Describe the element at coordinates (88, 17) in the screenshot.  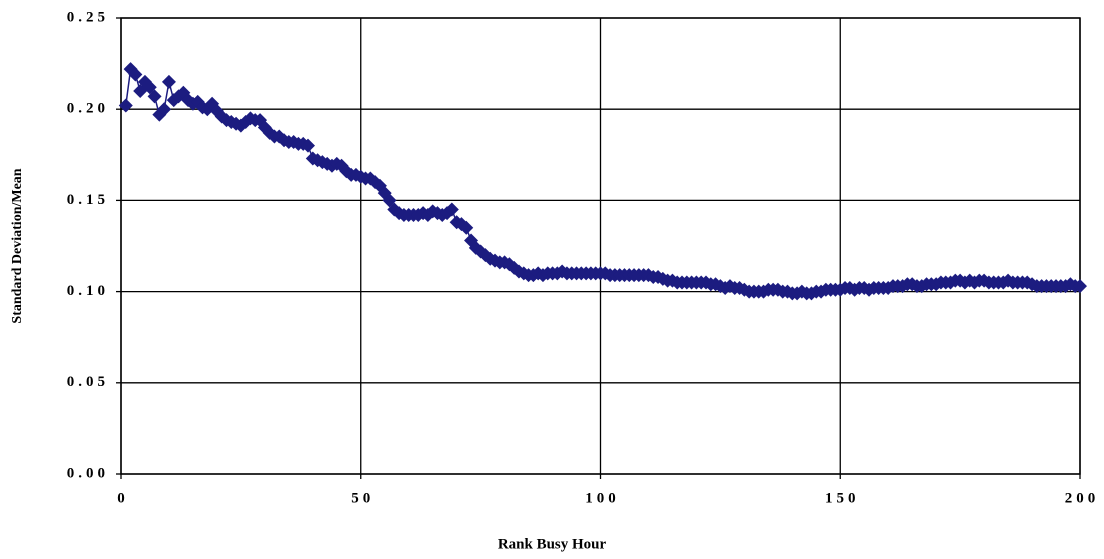
I see `y-tick-label: 0.25` at that location.